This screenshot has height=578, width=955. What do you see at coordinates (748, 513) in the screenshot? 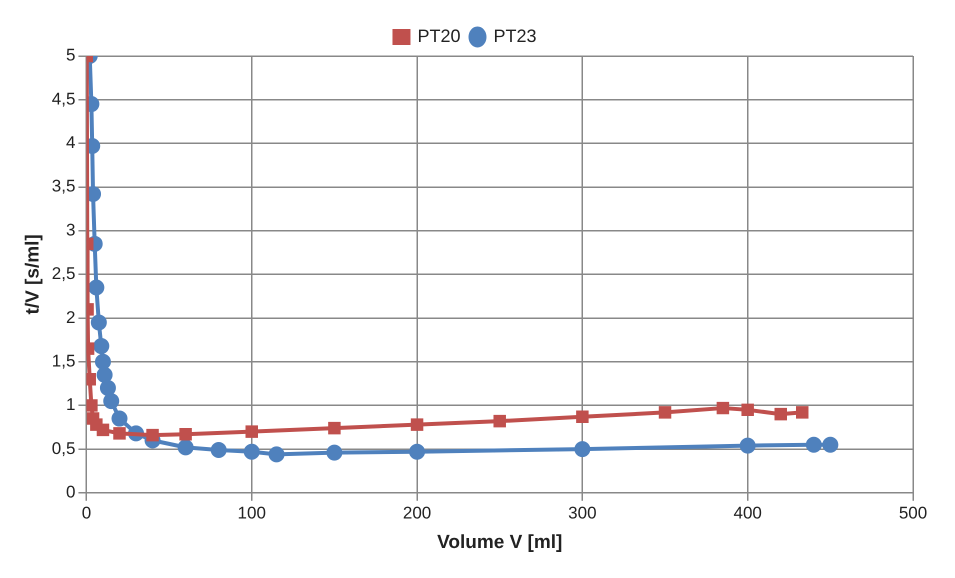
I see `x-tick-label: 400` at bounding box center [748, 513].